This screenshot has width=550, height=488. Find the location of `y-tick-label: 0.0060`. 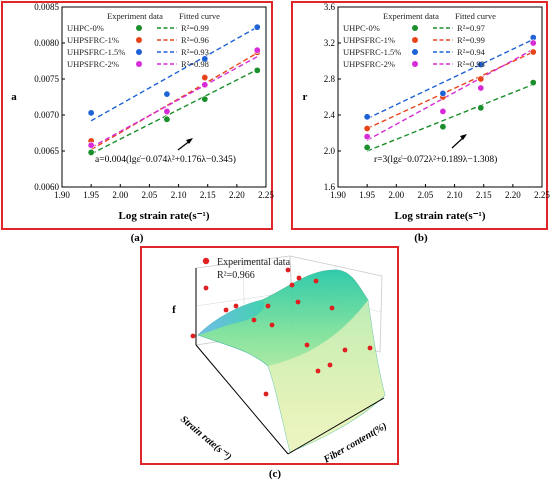

y-tick-label: 0.0060 is located at coordinates (46, 187).